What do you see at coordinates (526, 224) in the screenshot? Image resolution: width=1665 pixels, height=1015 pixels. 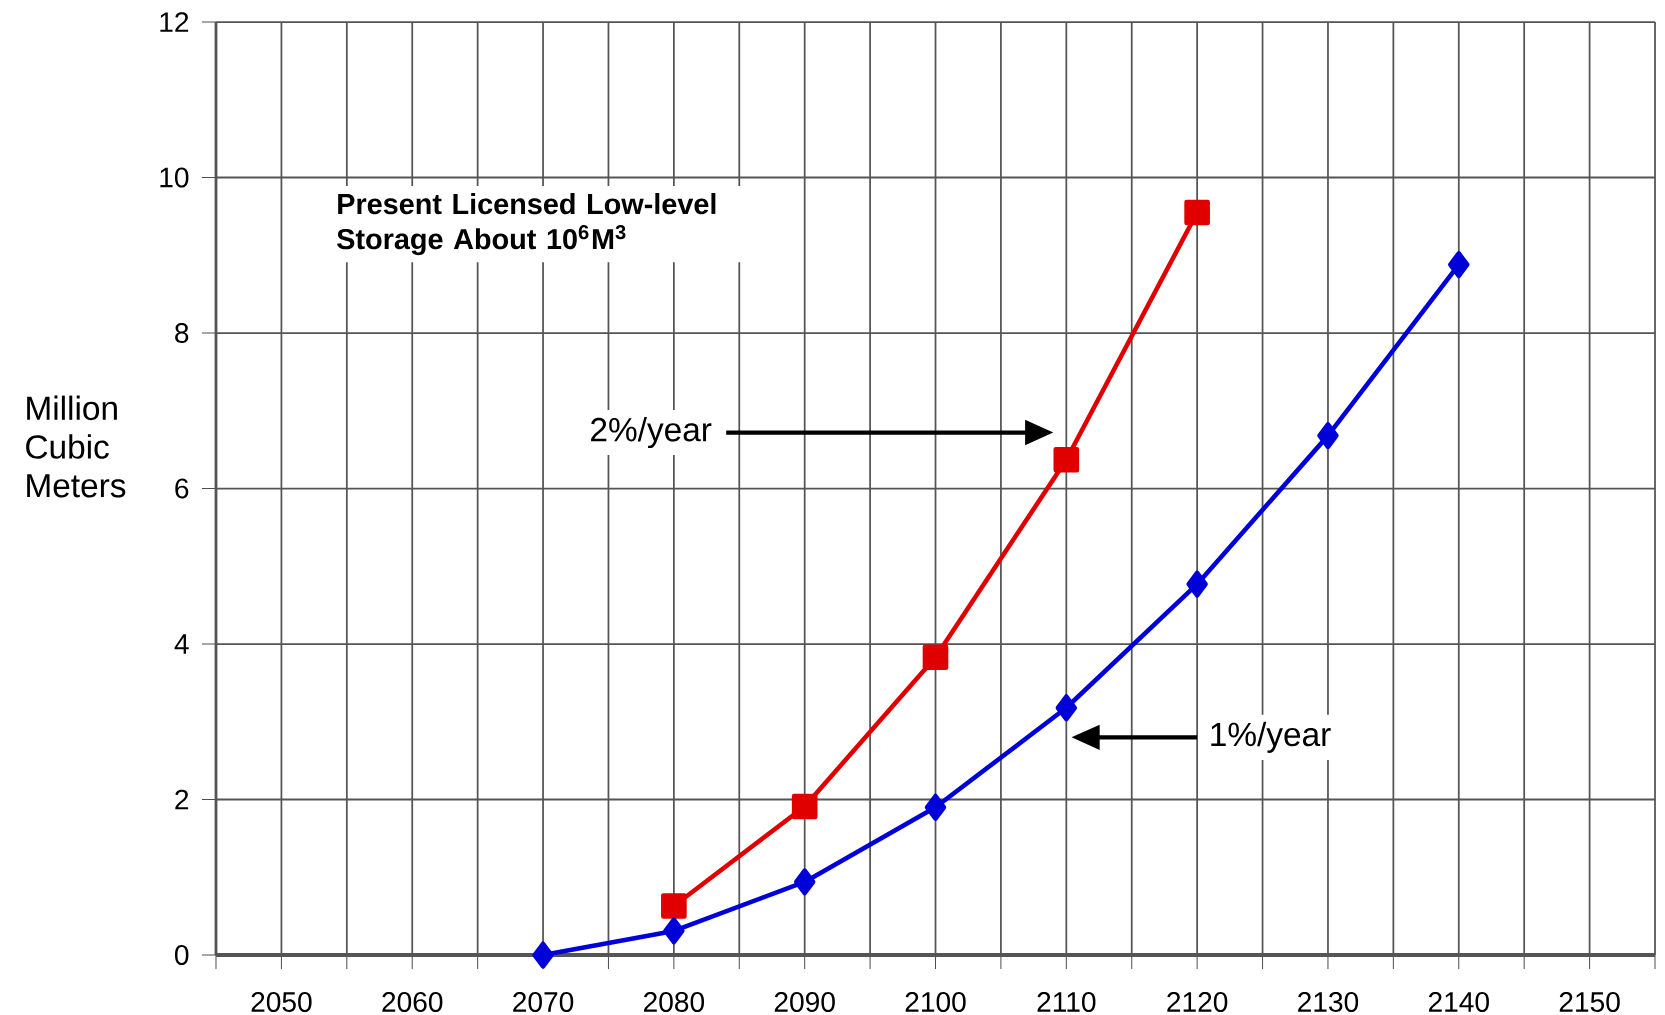 I see `text: Present Licensed Low-level Storage About 10$^{6}$M$^{3}$` at bounding box center [526, 224].